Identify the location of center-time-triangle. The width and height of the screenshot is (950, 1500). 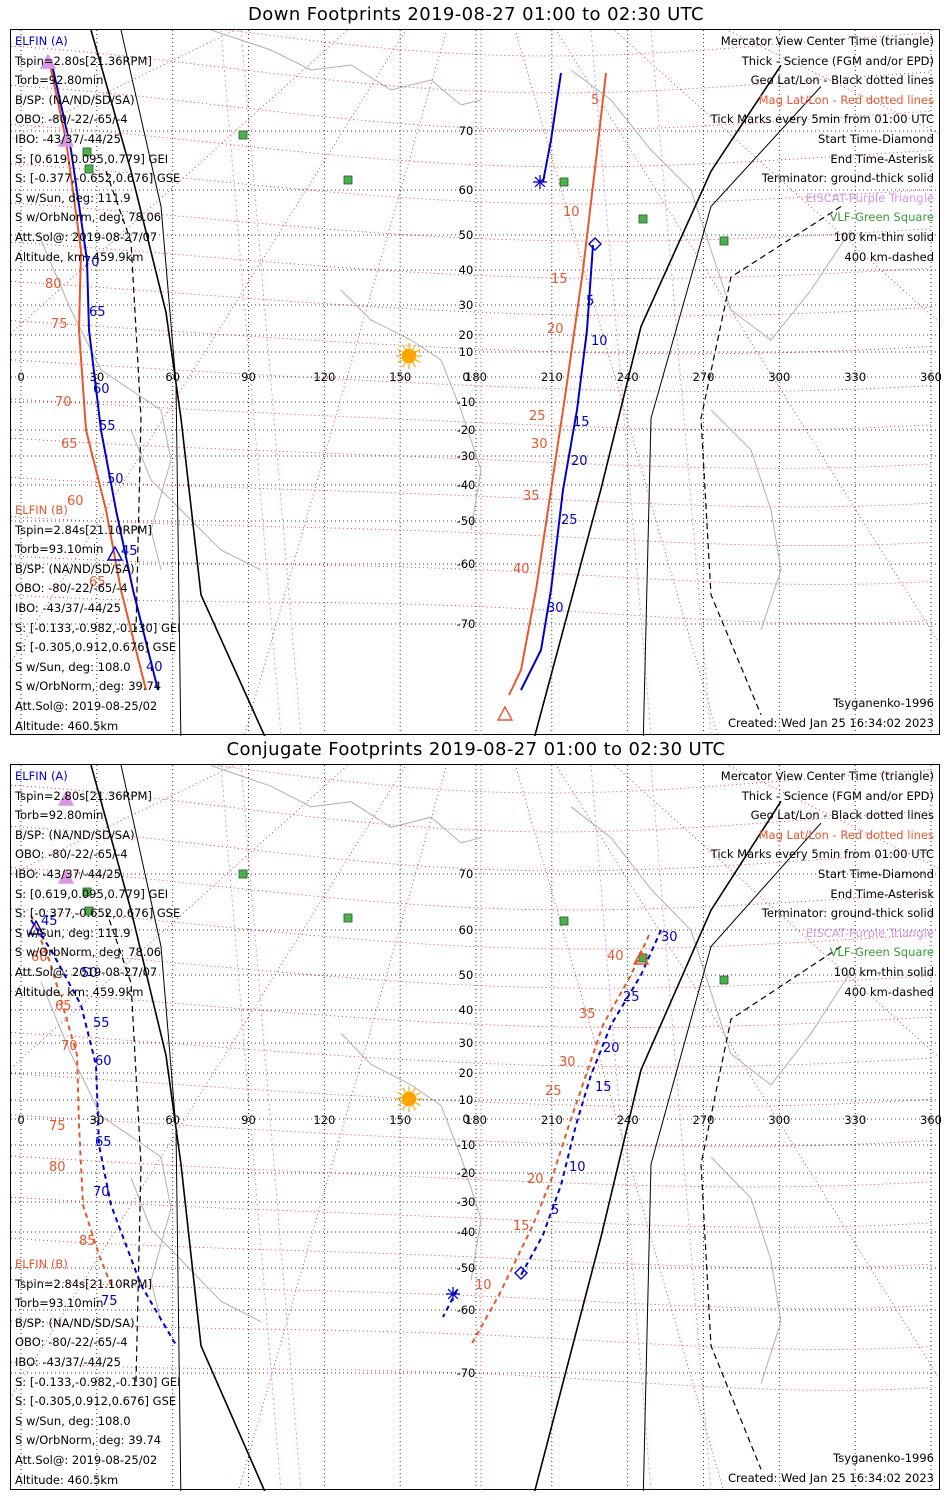
(115, 553).